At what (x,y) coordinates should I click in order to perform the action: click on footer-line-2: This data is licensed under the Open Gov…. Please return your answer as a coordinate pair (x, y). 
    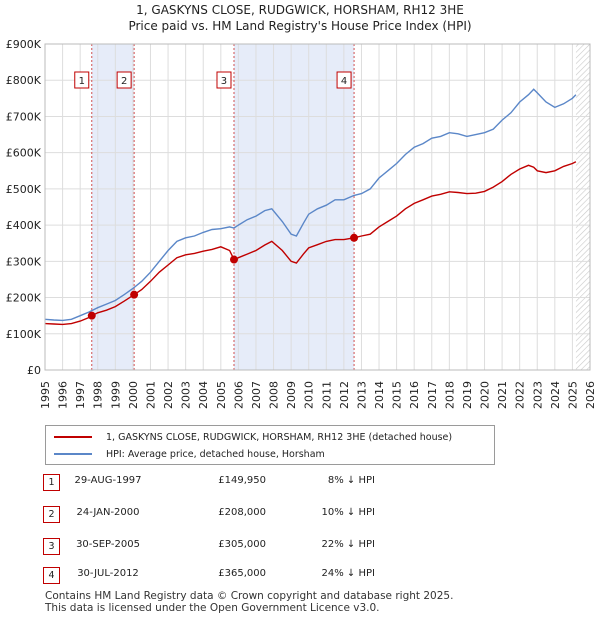
    Looking at the image, I should click on (212, 608).